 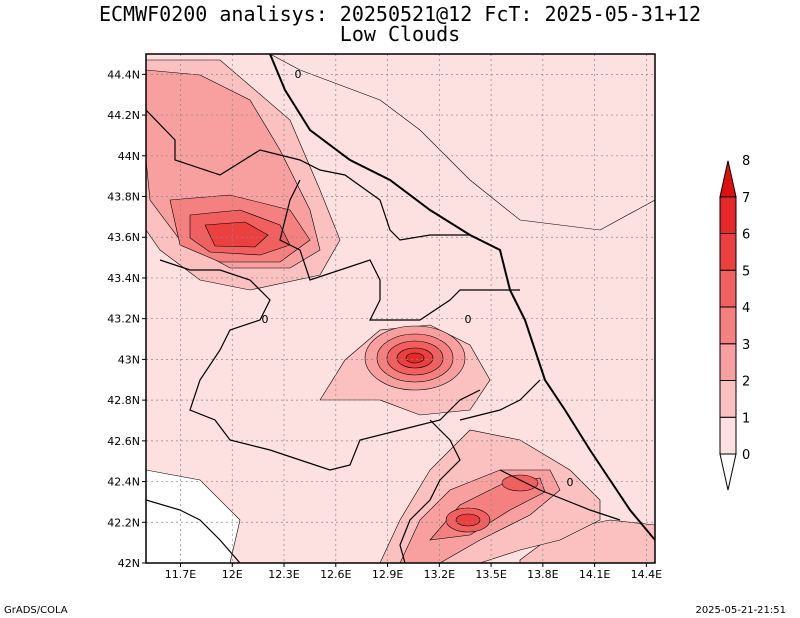 I want to click on tick-label-lat: 43.2N, so click(x=123, y=319).